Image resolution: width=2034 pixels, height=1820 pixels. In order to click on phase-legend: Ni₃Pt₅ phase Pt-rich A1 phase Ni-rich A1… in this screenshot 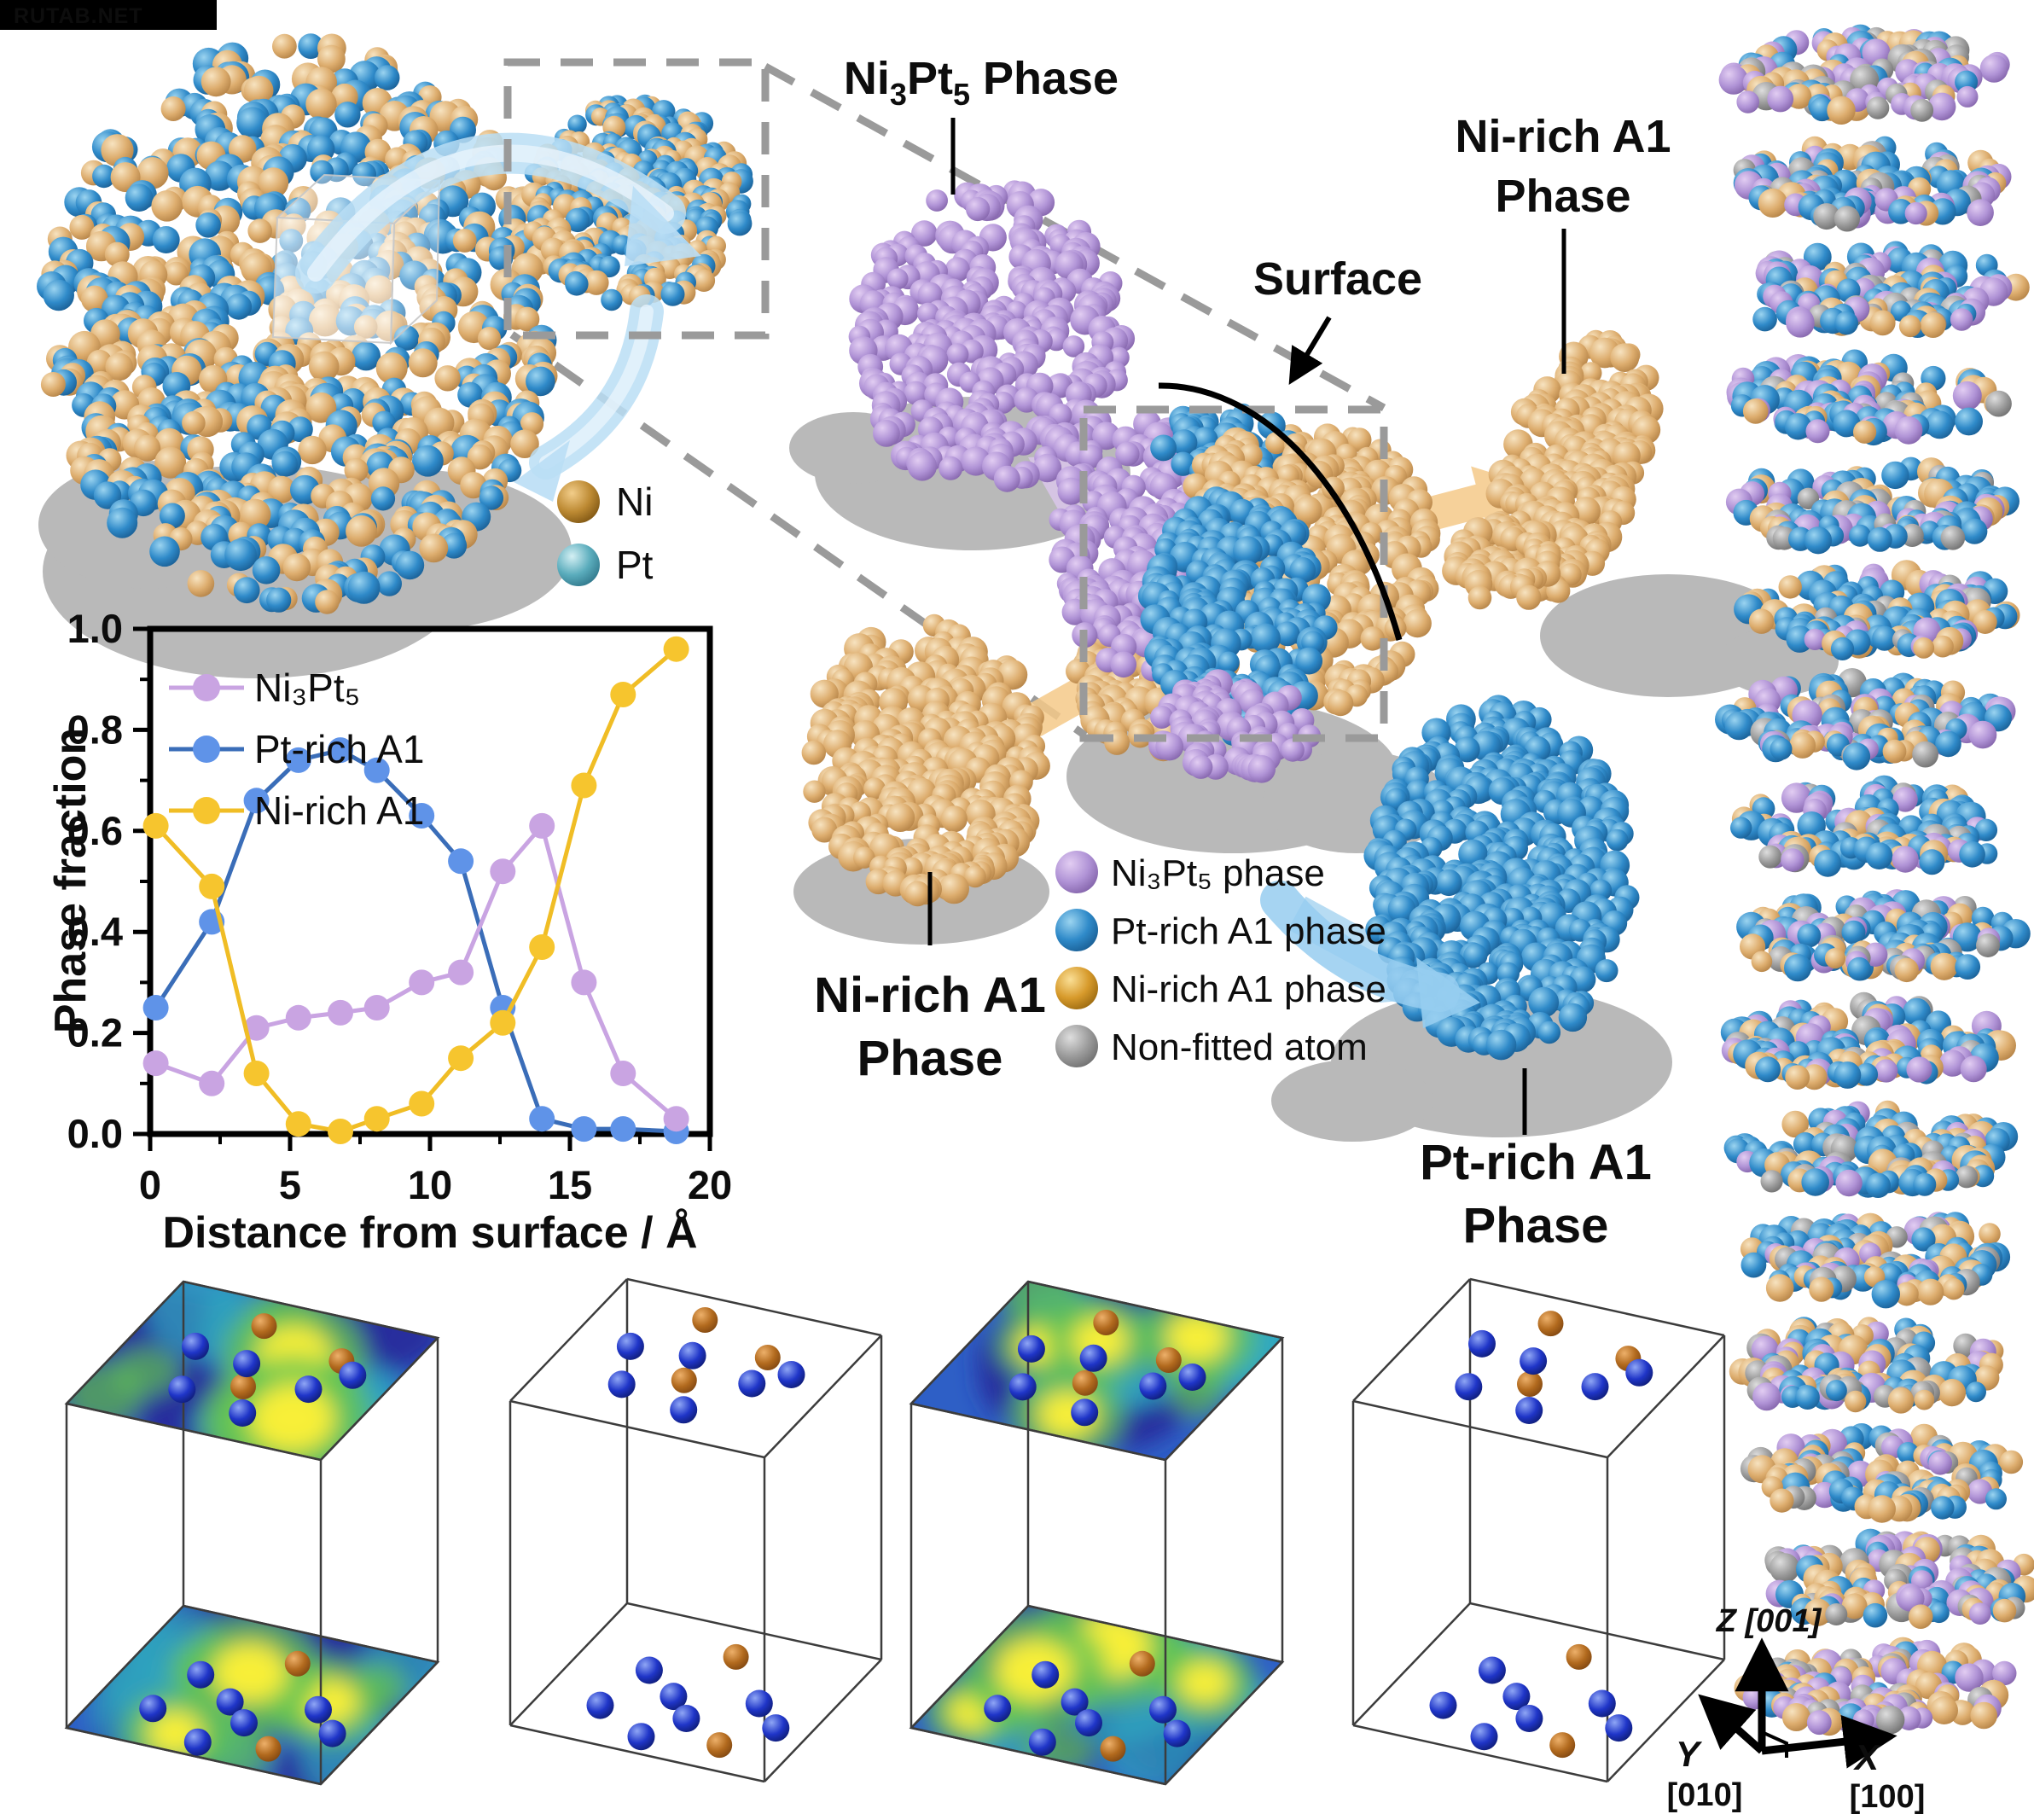, I will do `click(1220, 959)`.